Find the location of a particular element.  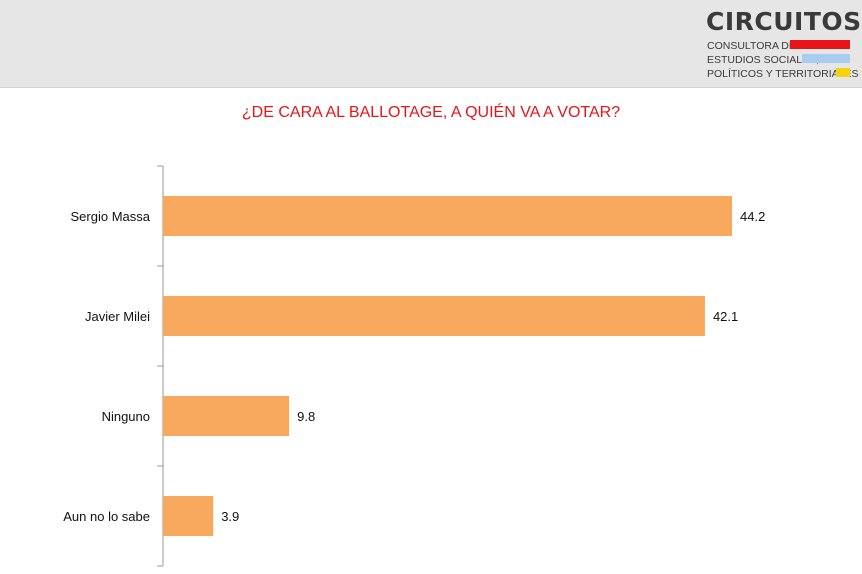

logo-line-1: CONSULTORA DE is located at coordinates (751, 46).